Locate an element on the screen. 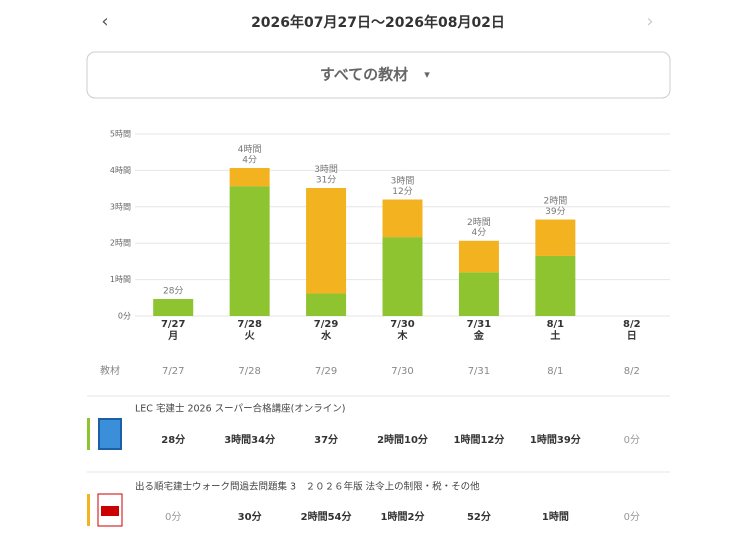 This screenshot has width=731, height=549. table-header: 教材 is located at coordinates (110, 370).